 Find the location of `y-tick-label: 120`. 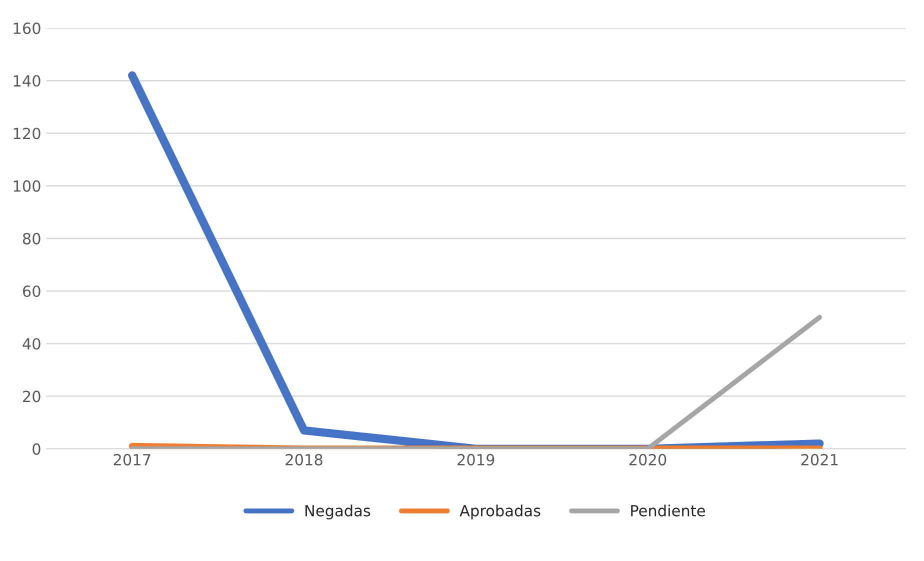

y-tick-label: 120 is located at coordinates (27, 134).